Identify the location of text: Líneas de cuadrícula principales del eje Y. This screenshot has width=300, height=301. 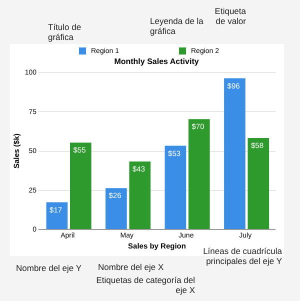
(242, 256).